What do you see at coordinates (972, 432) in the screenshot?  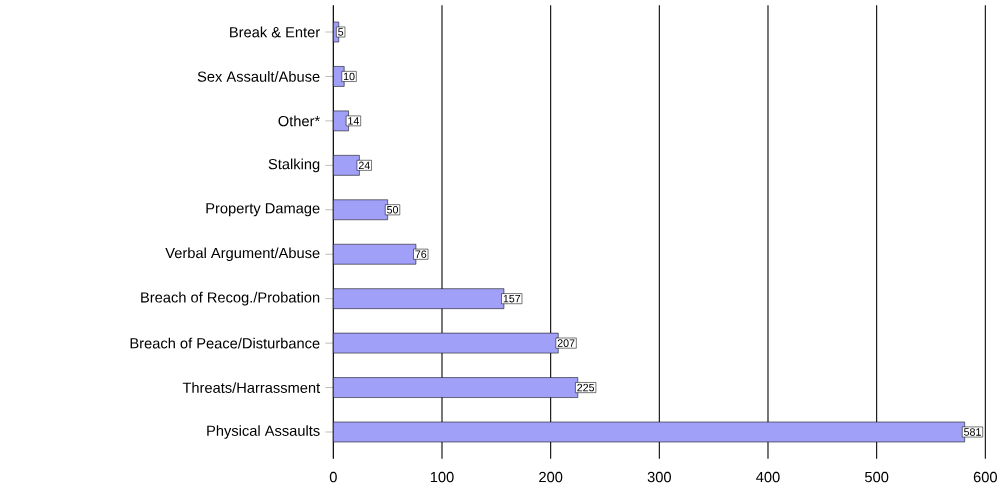 I see `data-label: 581` at bounding box center [972, 432].